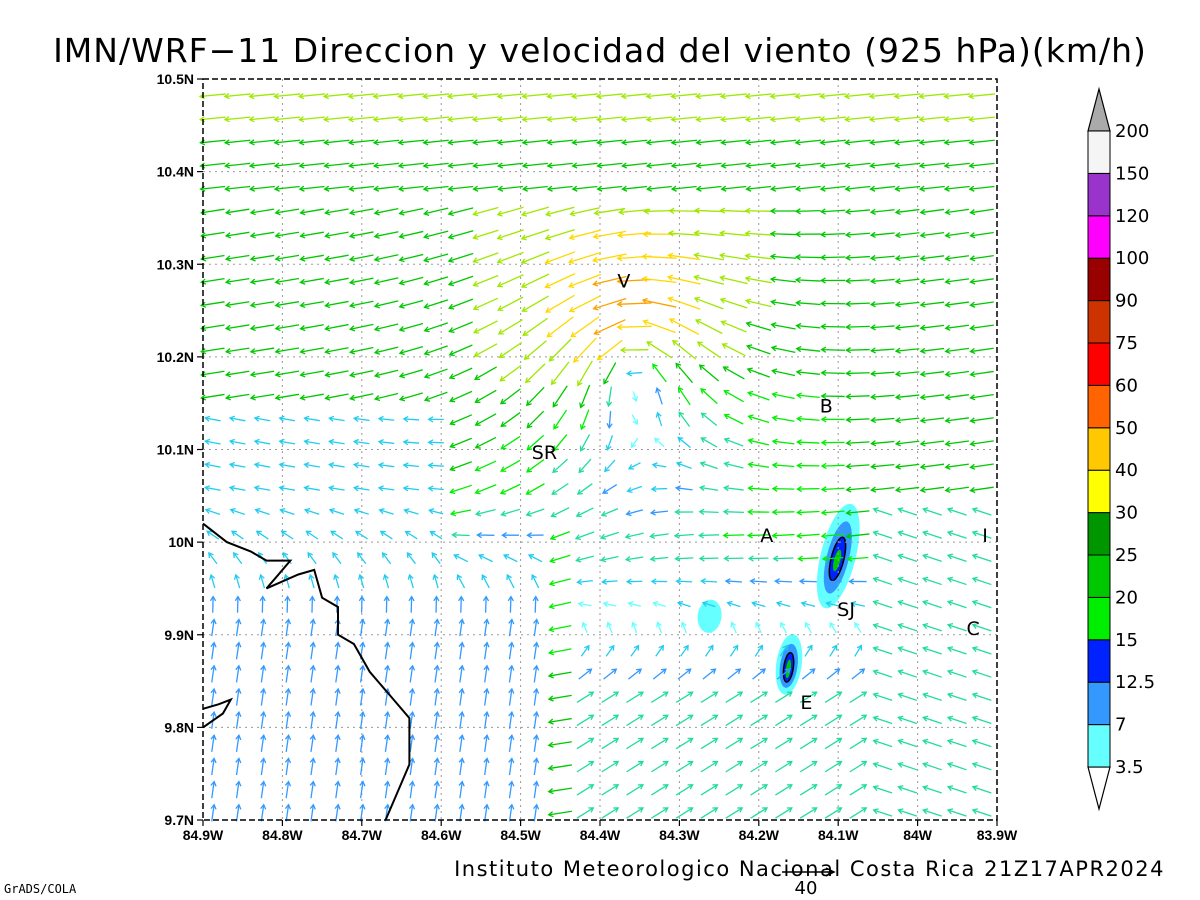 This screenshot has height=900, width=1200. I want to click on place-label: I, so click(985, 536).